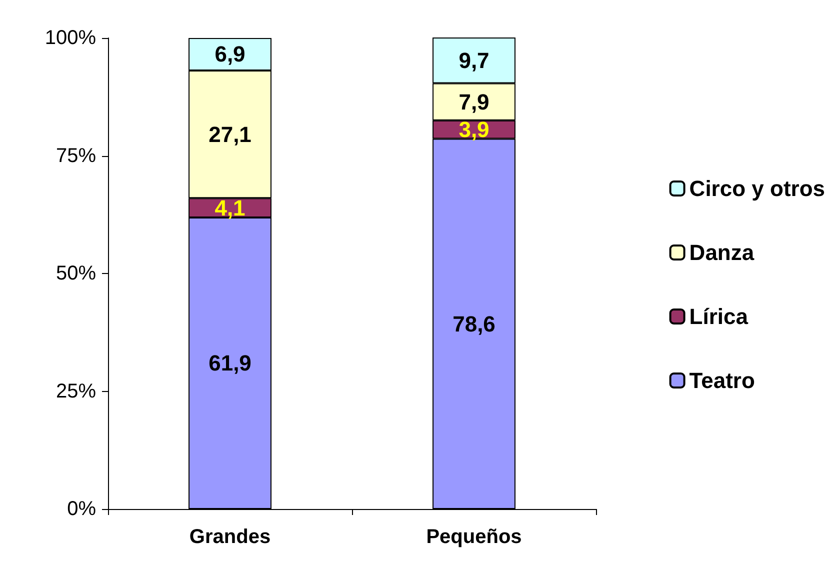 The width and height of the screenshot is (840, 569). What do you see at coordinates (230, 207) in the screenshot?
I see `data-label: 4,1` at bounding box center [230, 207].